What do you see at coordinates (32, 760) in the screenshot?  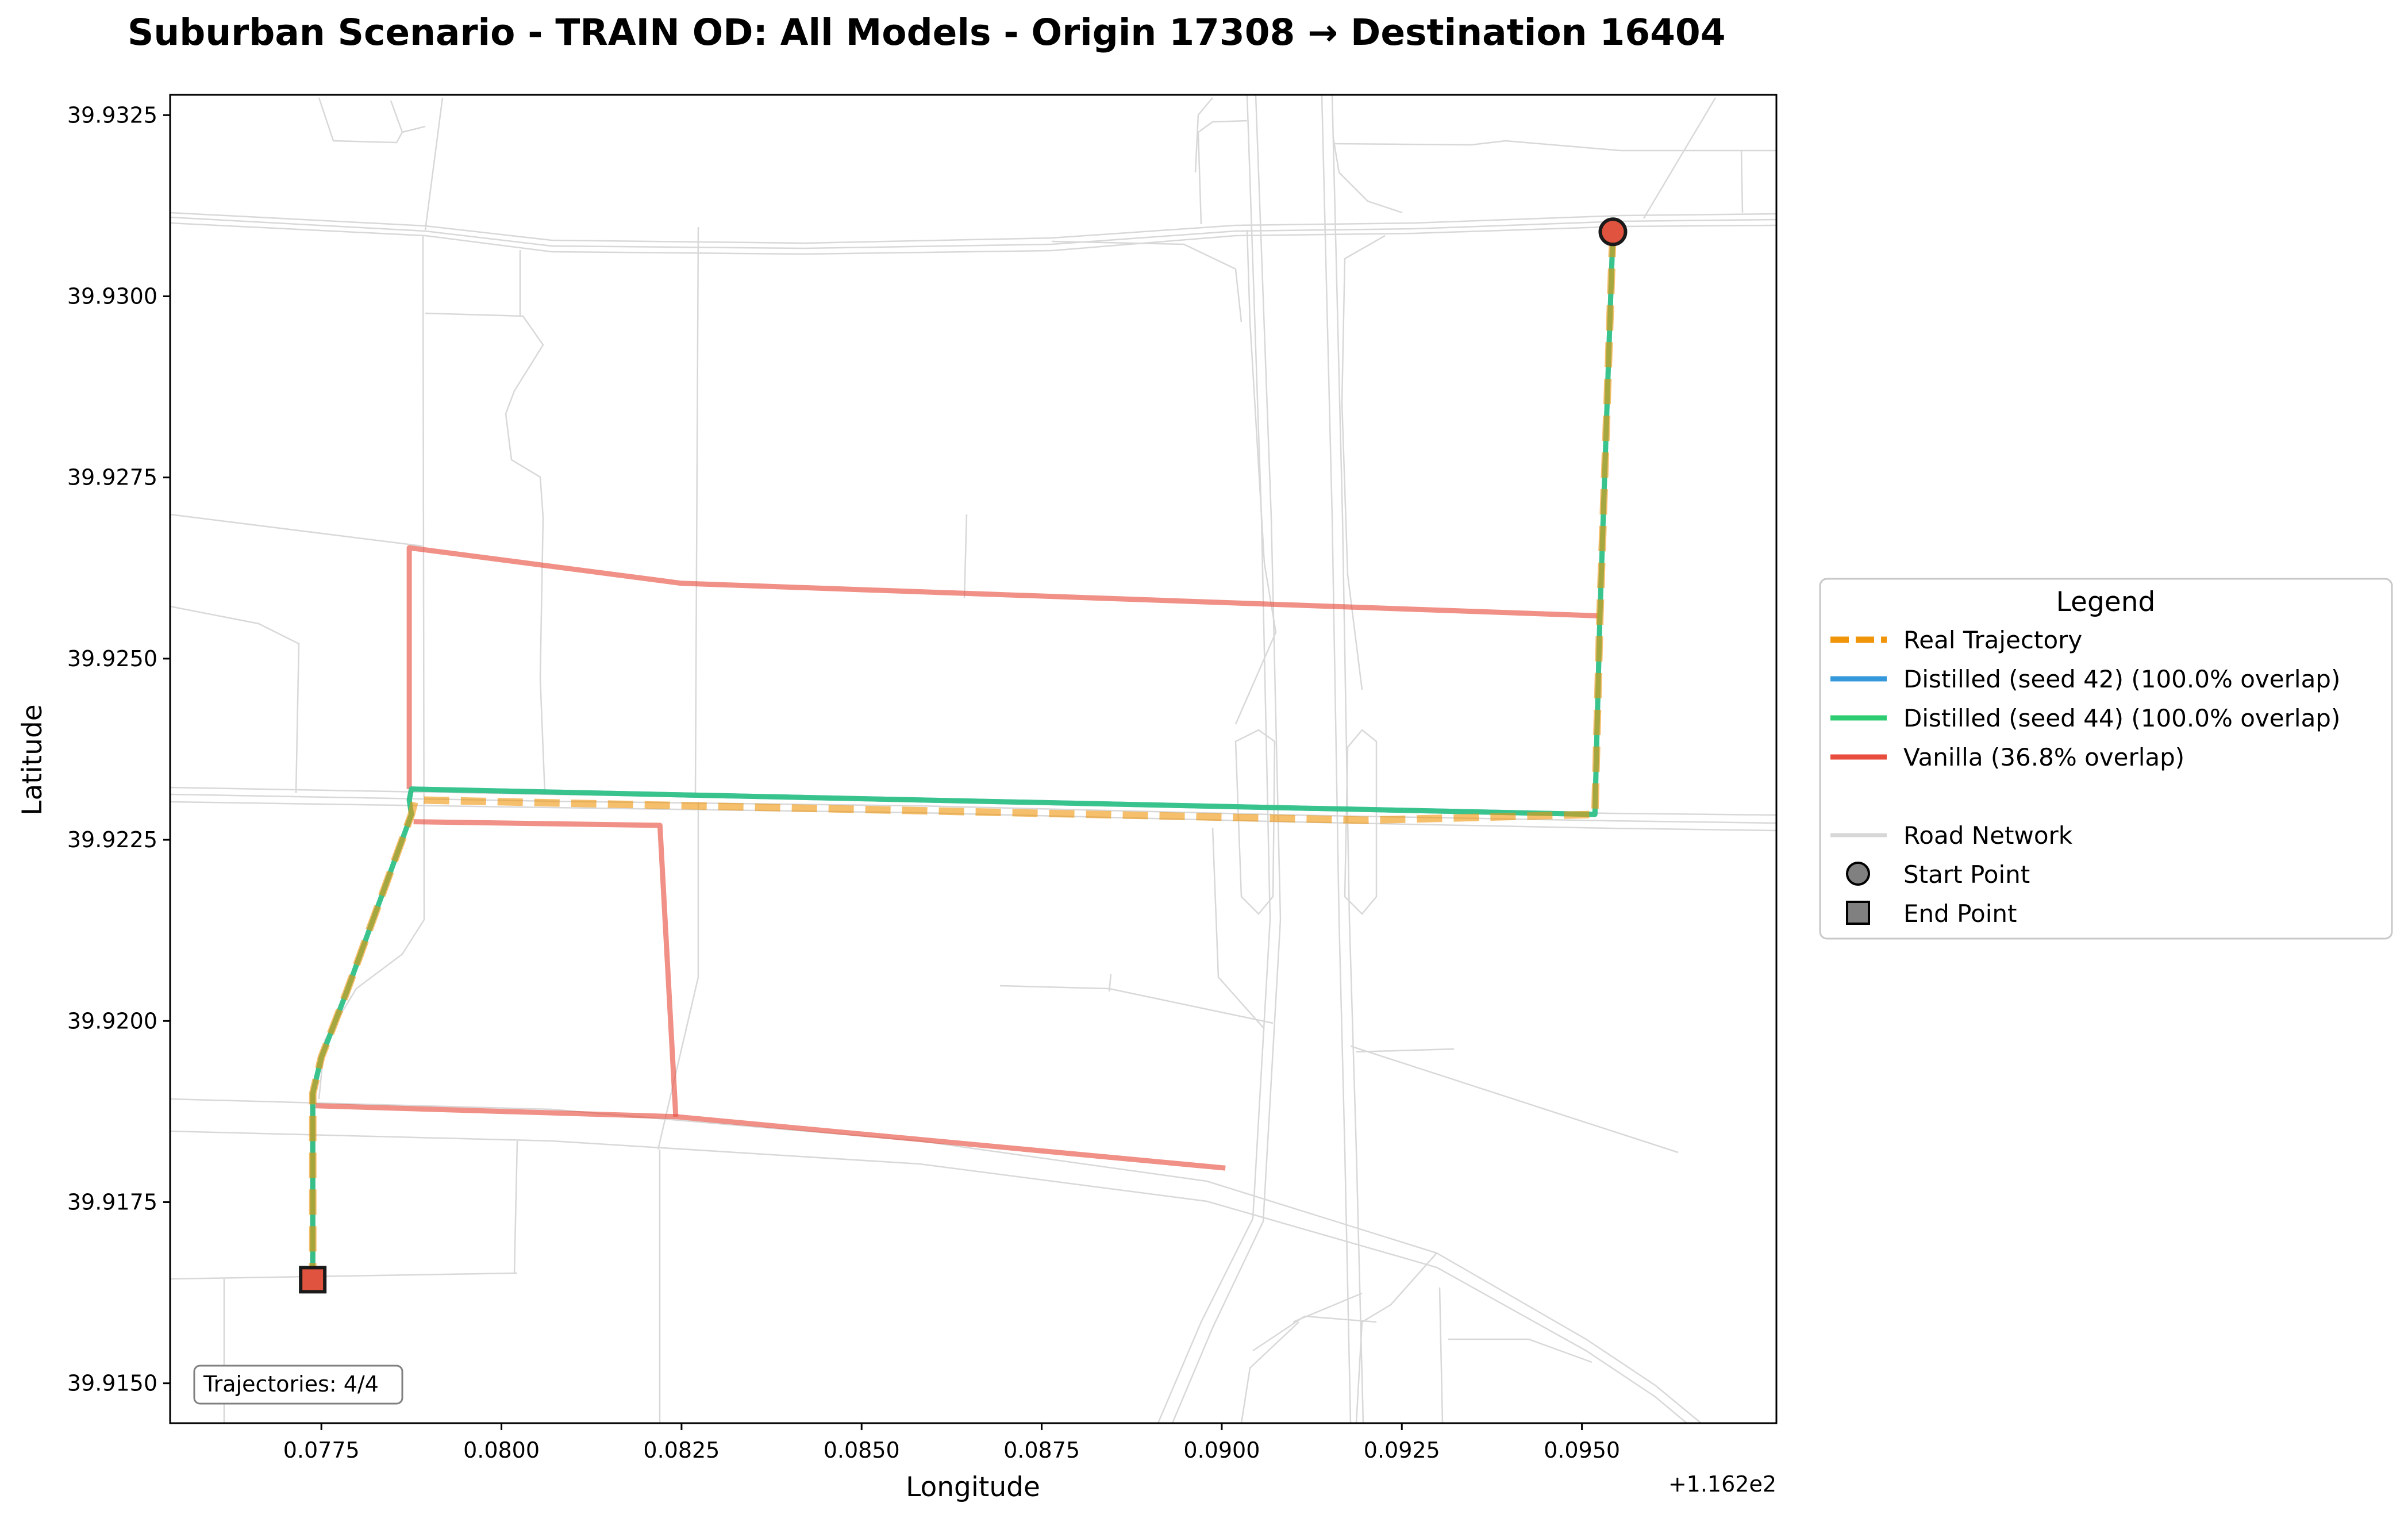 I see `y-axis-label: Latitude` at bounding box center [32, 760].